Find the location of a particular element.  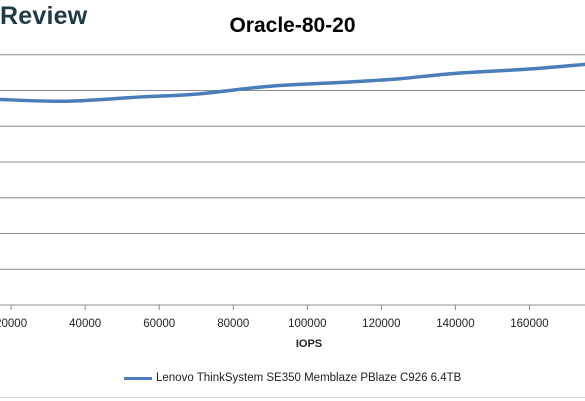

chart-title: Oracle-80-20 is located at coordinates (292, 25).